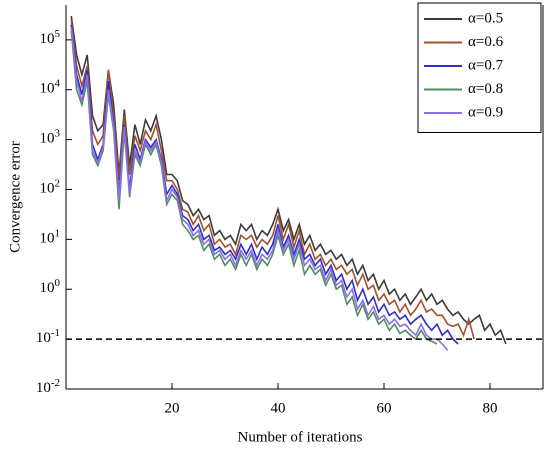 The height and width of the screenshot is (452, 550). Describe the element at coordinates (486, 65) in the screenshot. I see `legend-label: α=0.7` at that location.